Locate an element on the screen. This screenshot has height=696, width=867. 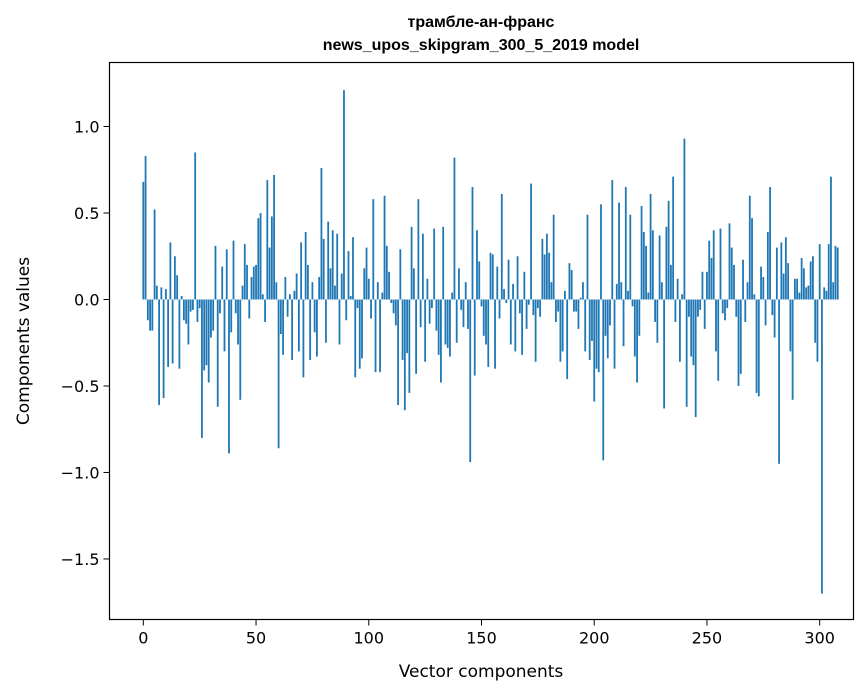
y-tick-label: 0.5 is located at coordinates (86, 213).